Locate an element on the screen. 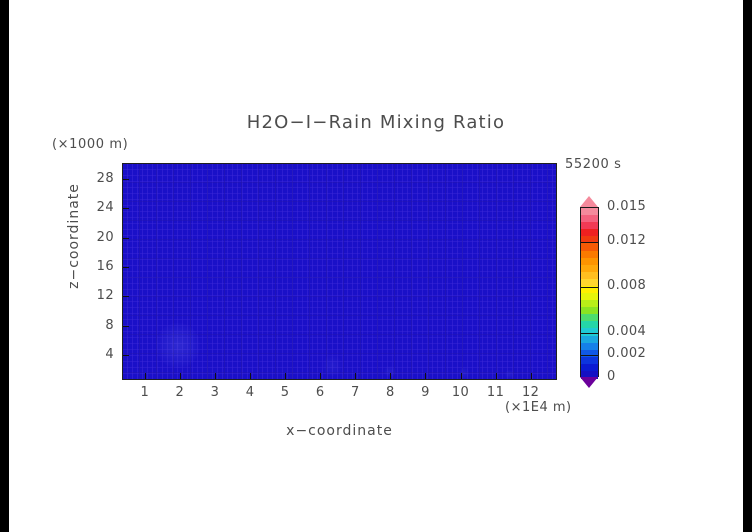  colorbar-tick-label: 0.004 is located at coordinates (627, 331).